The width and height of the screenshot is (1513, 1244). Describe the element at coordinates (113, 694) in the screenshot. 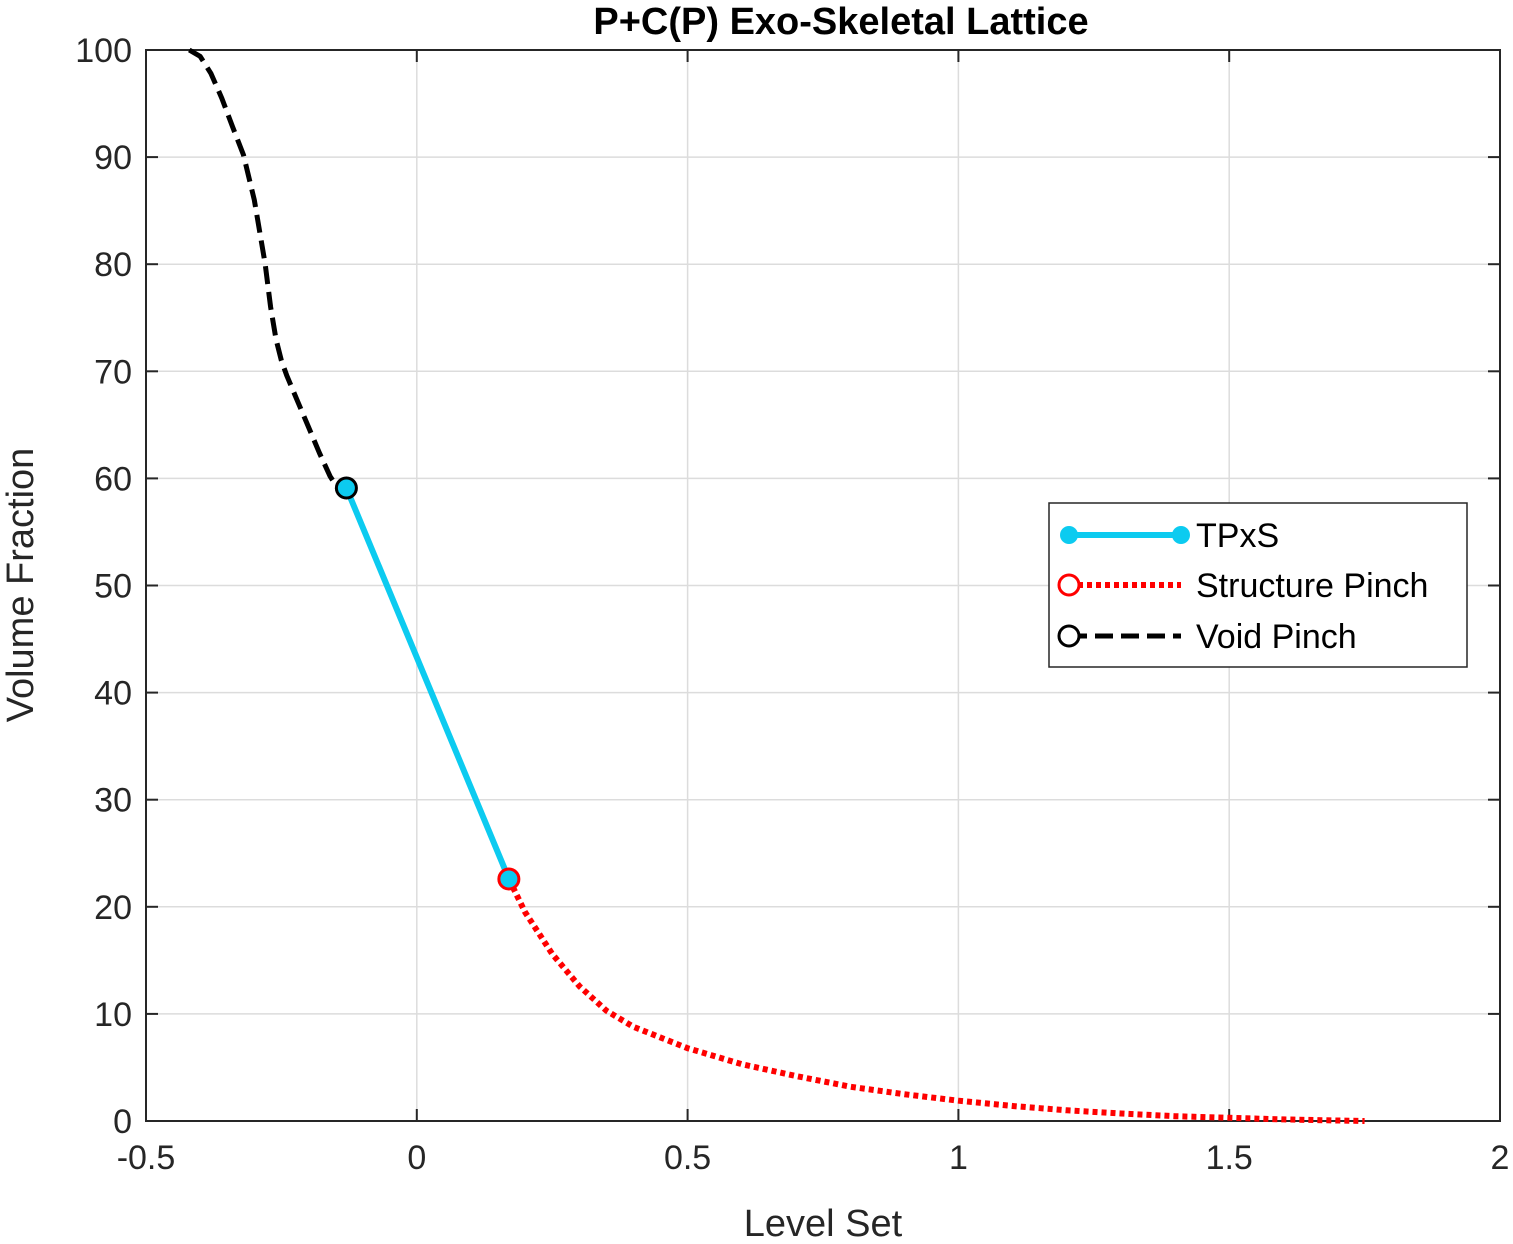

I see `y-tick-label: 40` at that location.